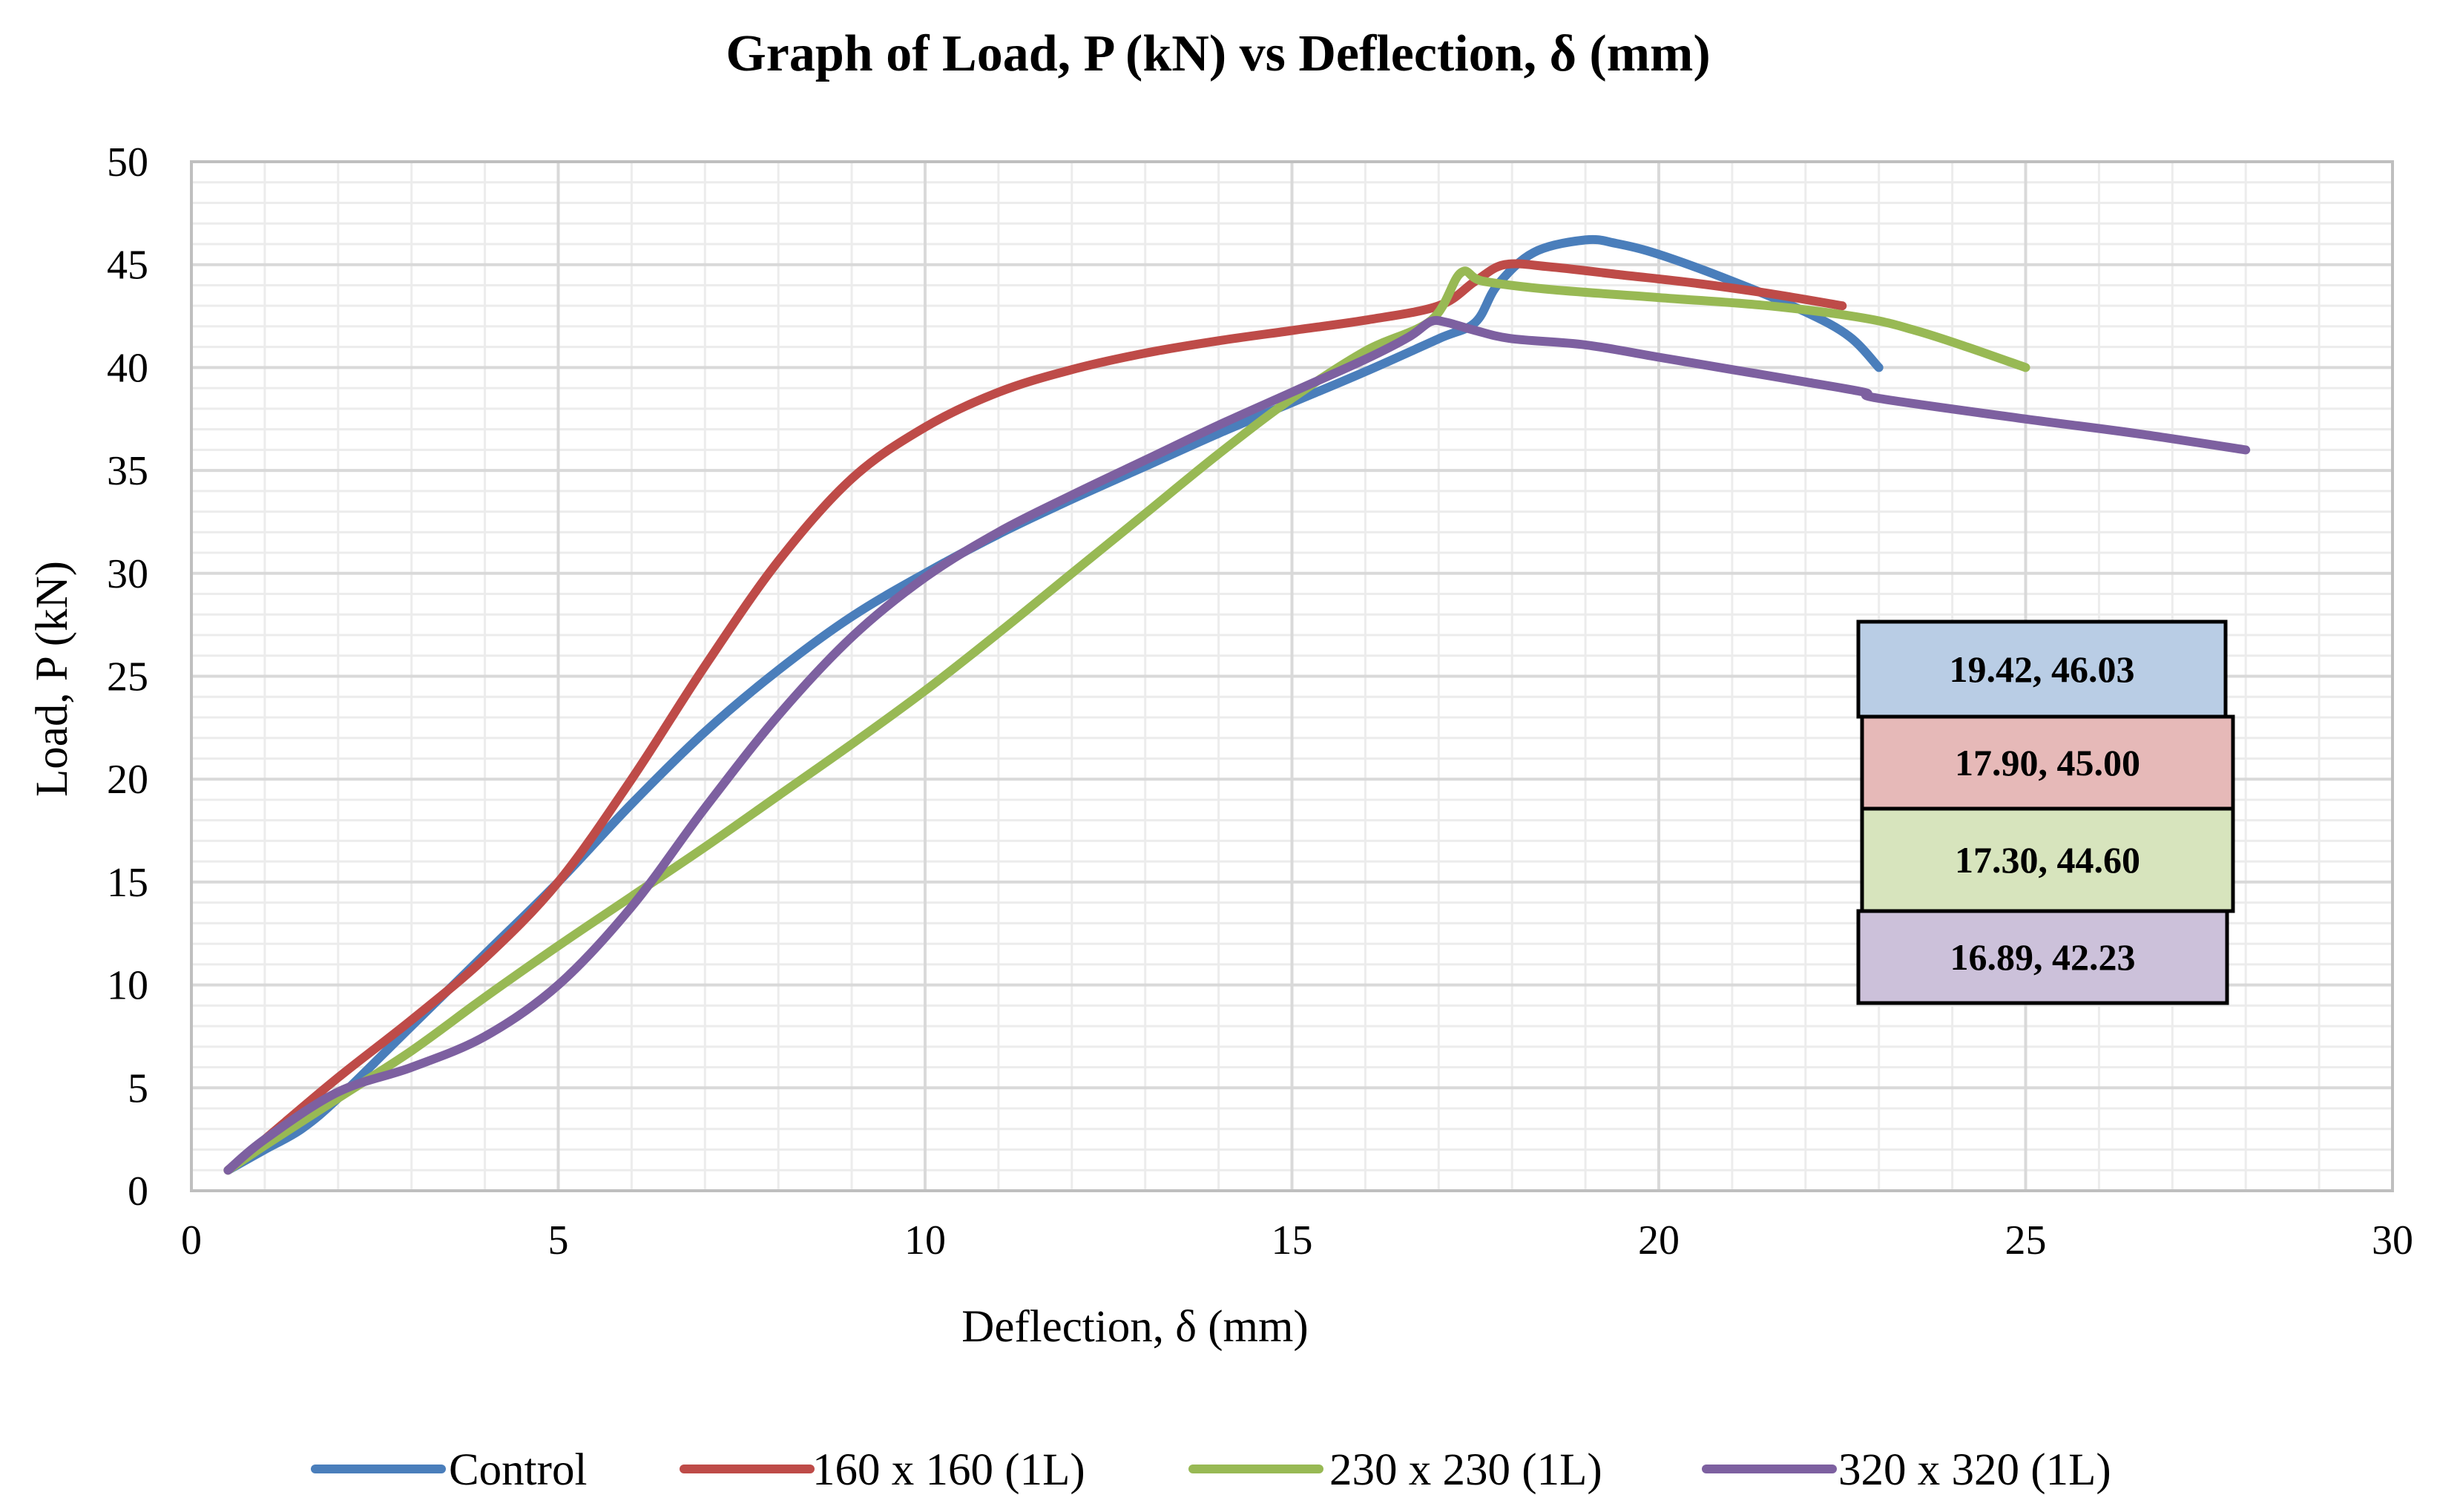 The width and height of the screenshot is (2437, 1512). Describe the element at coordinates (128, 780) in the screenshot. I see `y-tick-label: 20` at that location.